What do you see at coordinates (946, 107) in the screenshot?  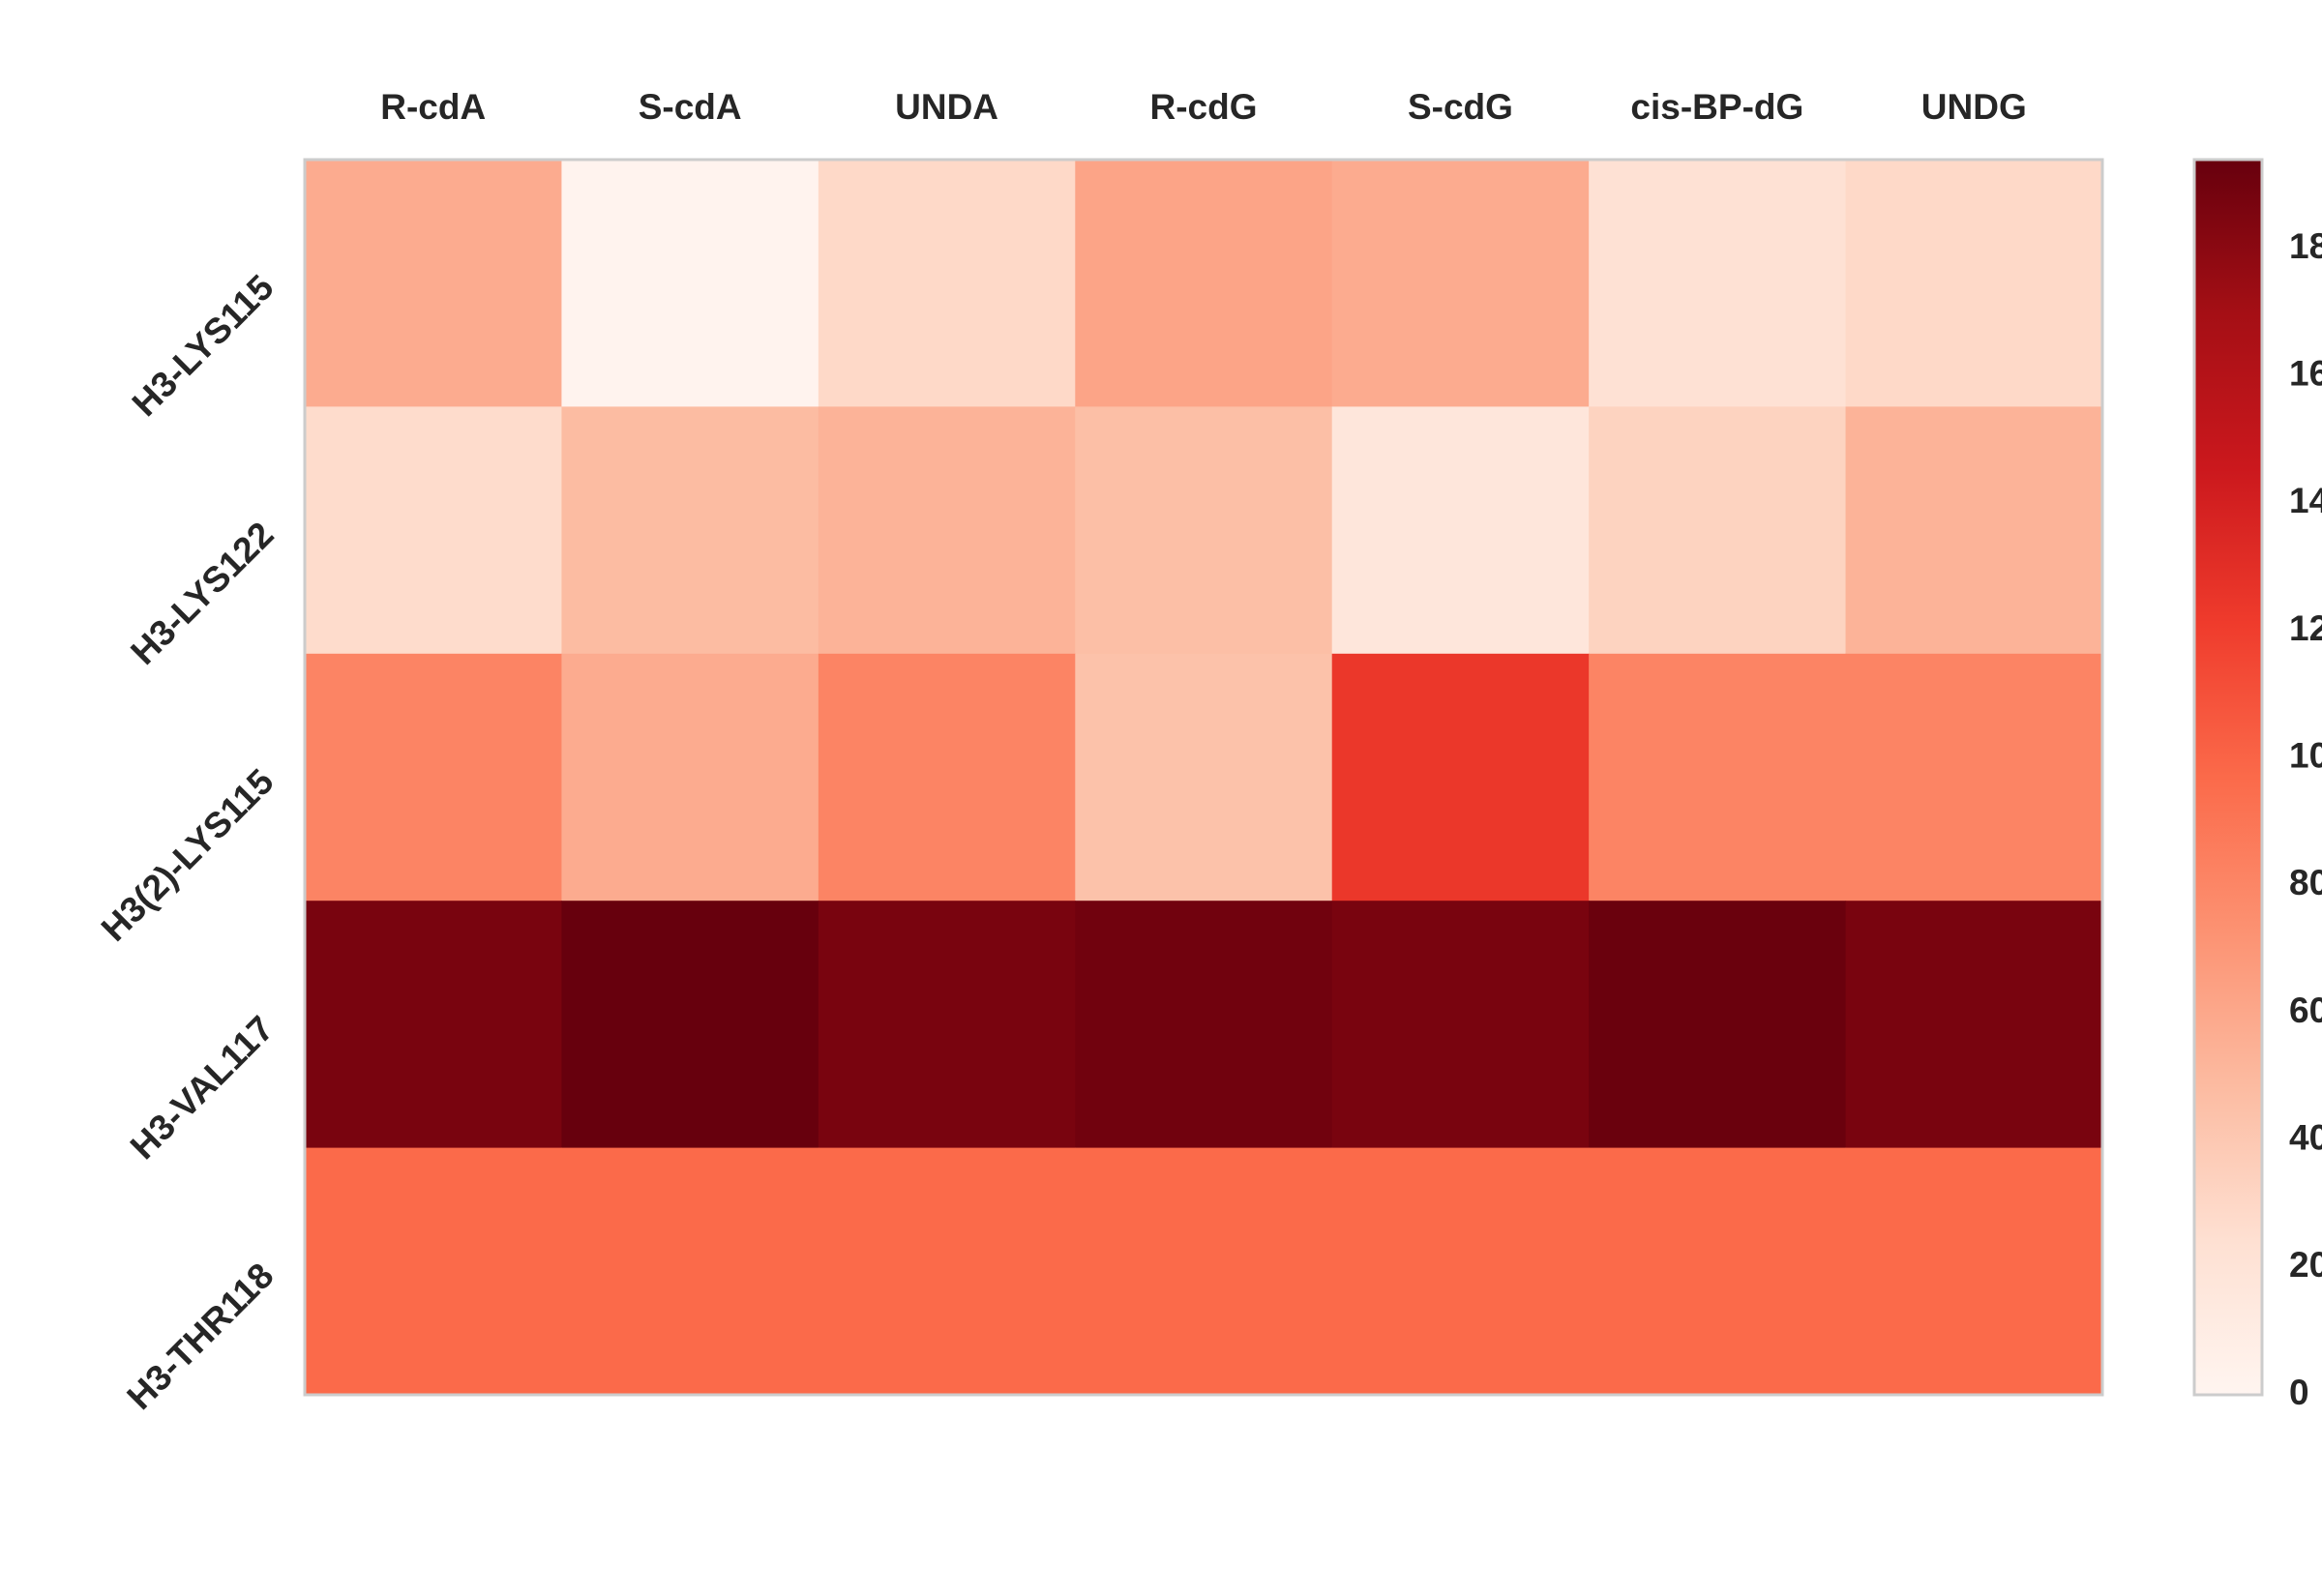 I see `x-tick-label: UNDA` at bounding box center [946, 107].